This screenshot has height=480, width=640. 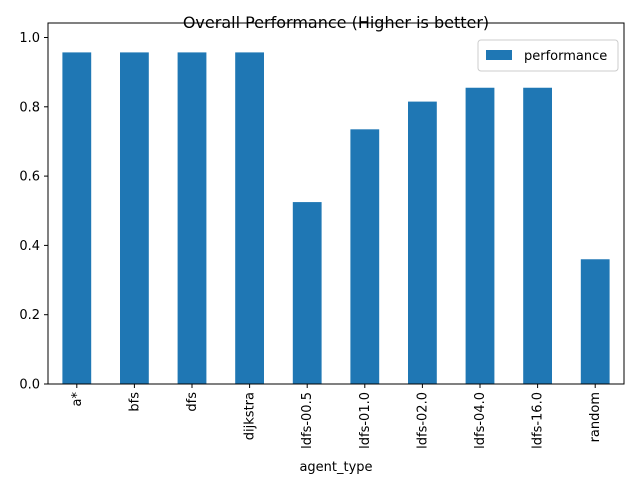 What do you see at coordinates (307, 293) in the screenshot?
I see `bar-ldfs-00.5` at bounding box center [307, 293].